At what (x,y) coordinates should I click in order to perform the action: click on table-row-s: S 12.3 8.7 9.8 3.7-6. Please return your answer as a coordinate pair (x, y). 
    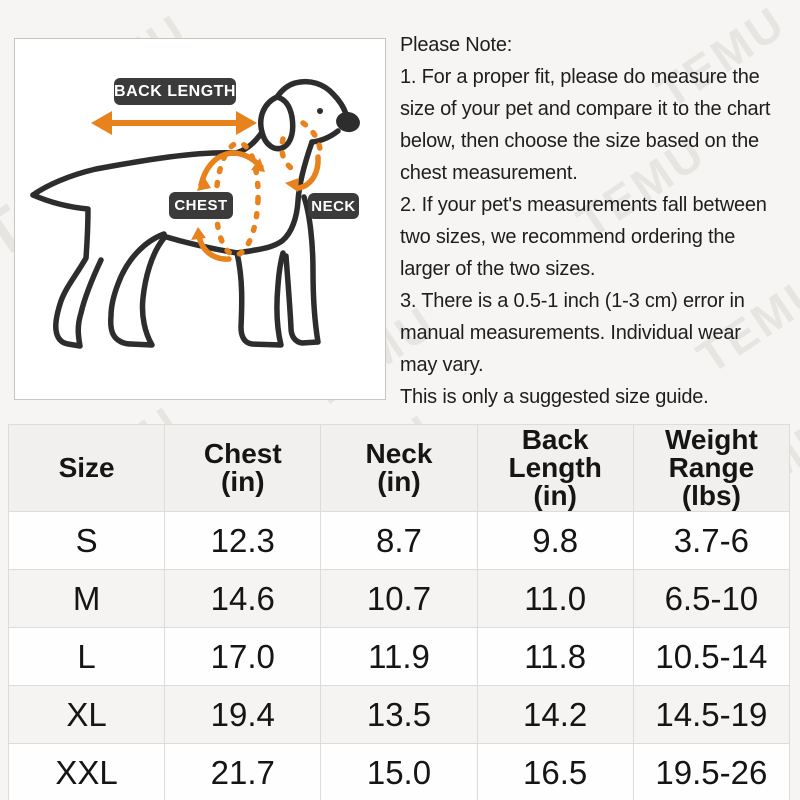
    Looking at the image, I should click on (399, 540).